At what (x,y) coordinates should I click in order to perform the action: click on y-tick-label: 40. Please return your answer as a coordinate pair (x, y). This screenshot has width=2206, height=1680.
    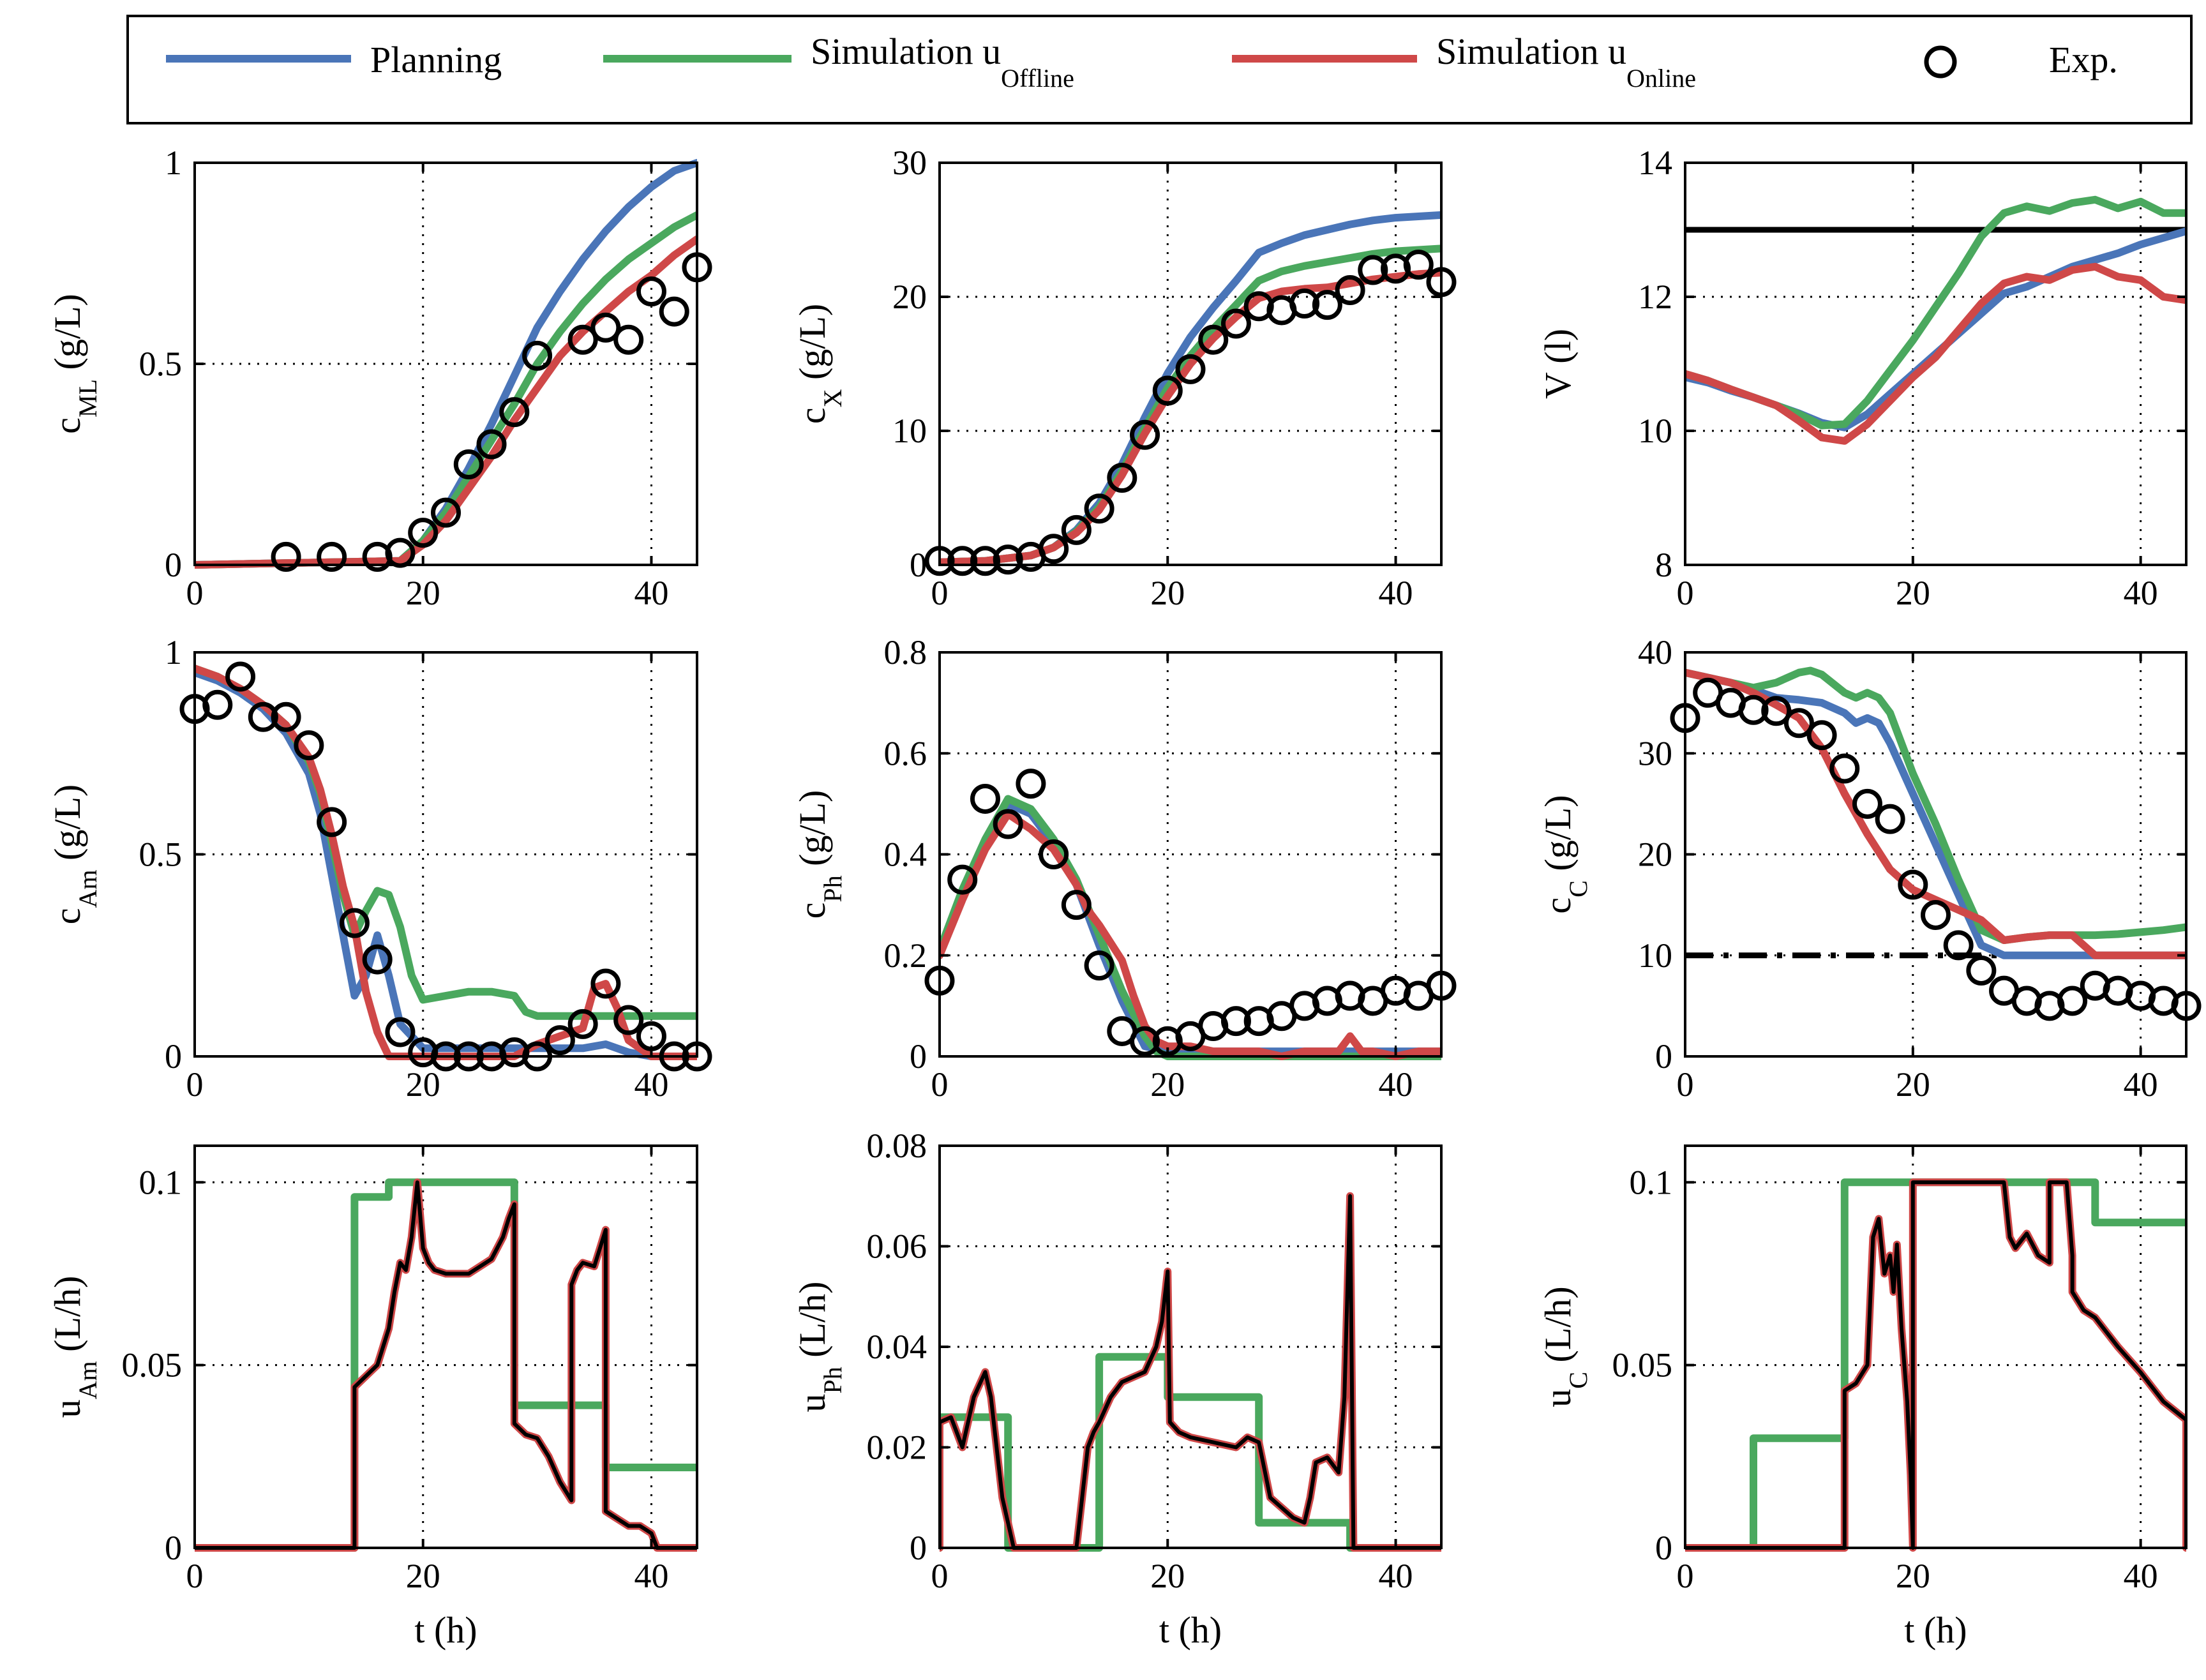
    Looking at the image, I should click on (1655, 652).